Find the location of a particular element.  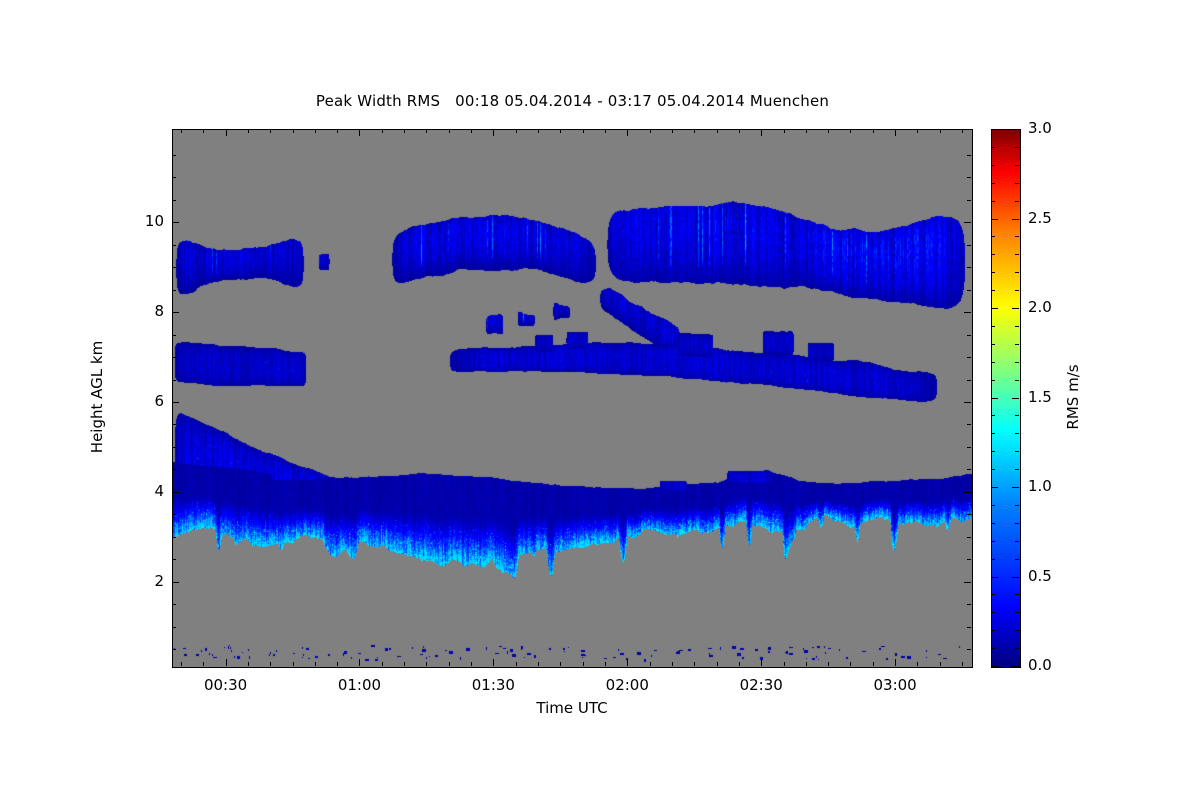

colorbar is located at coordinates (1006, 398).